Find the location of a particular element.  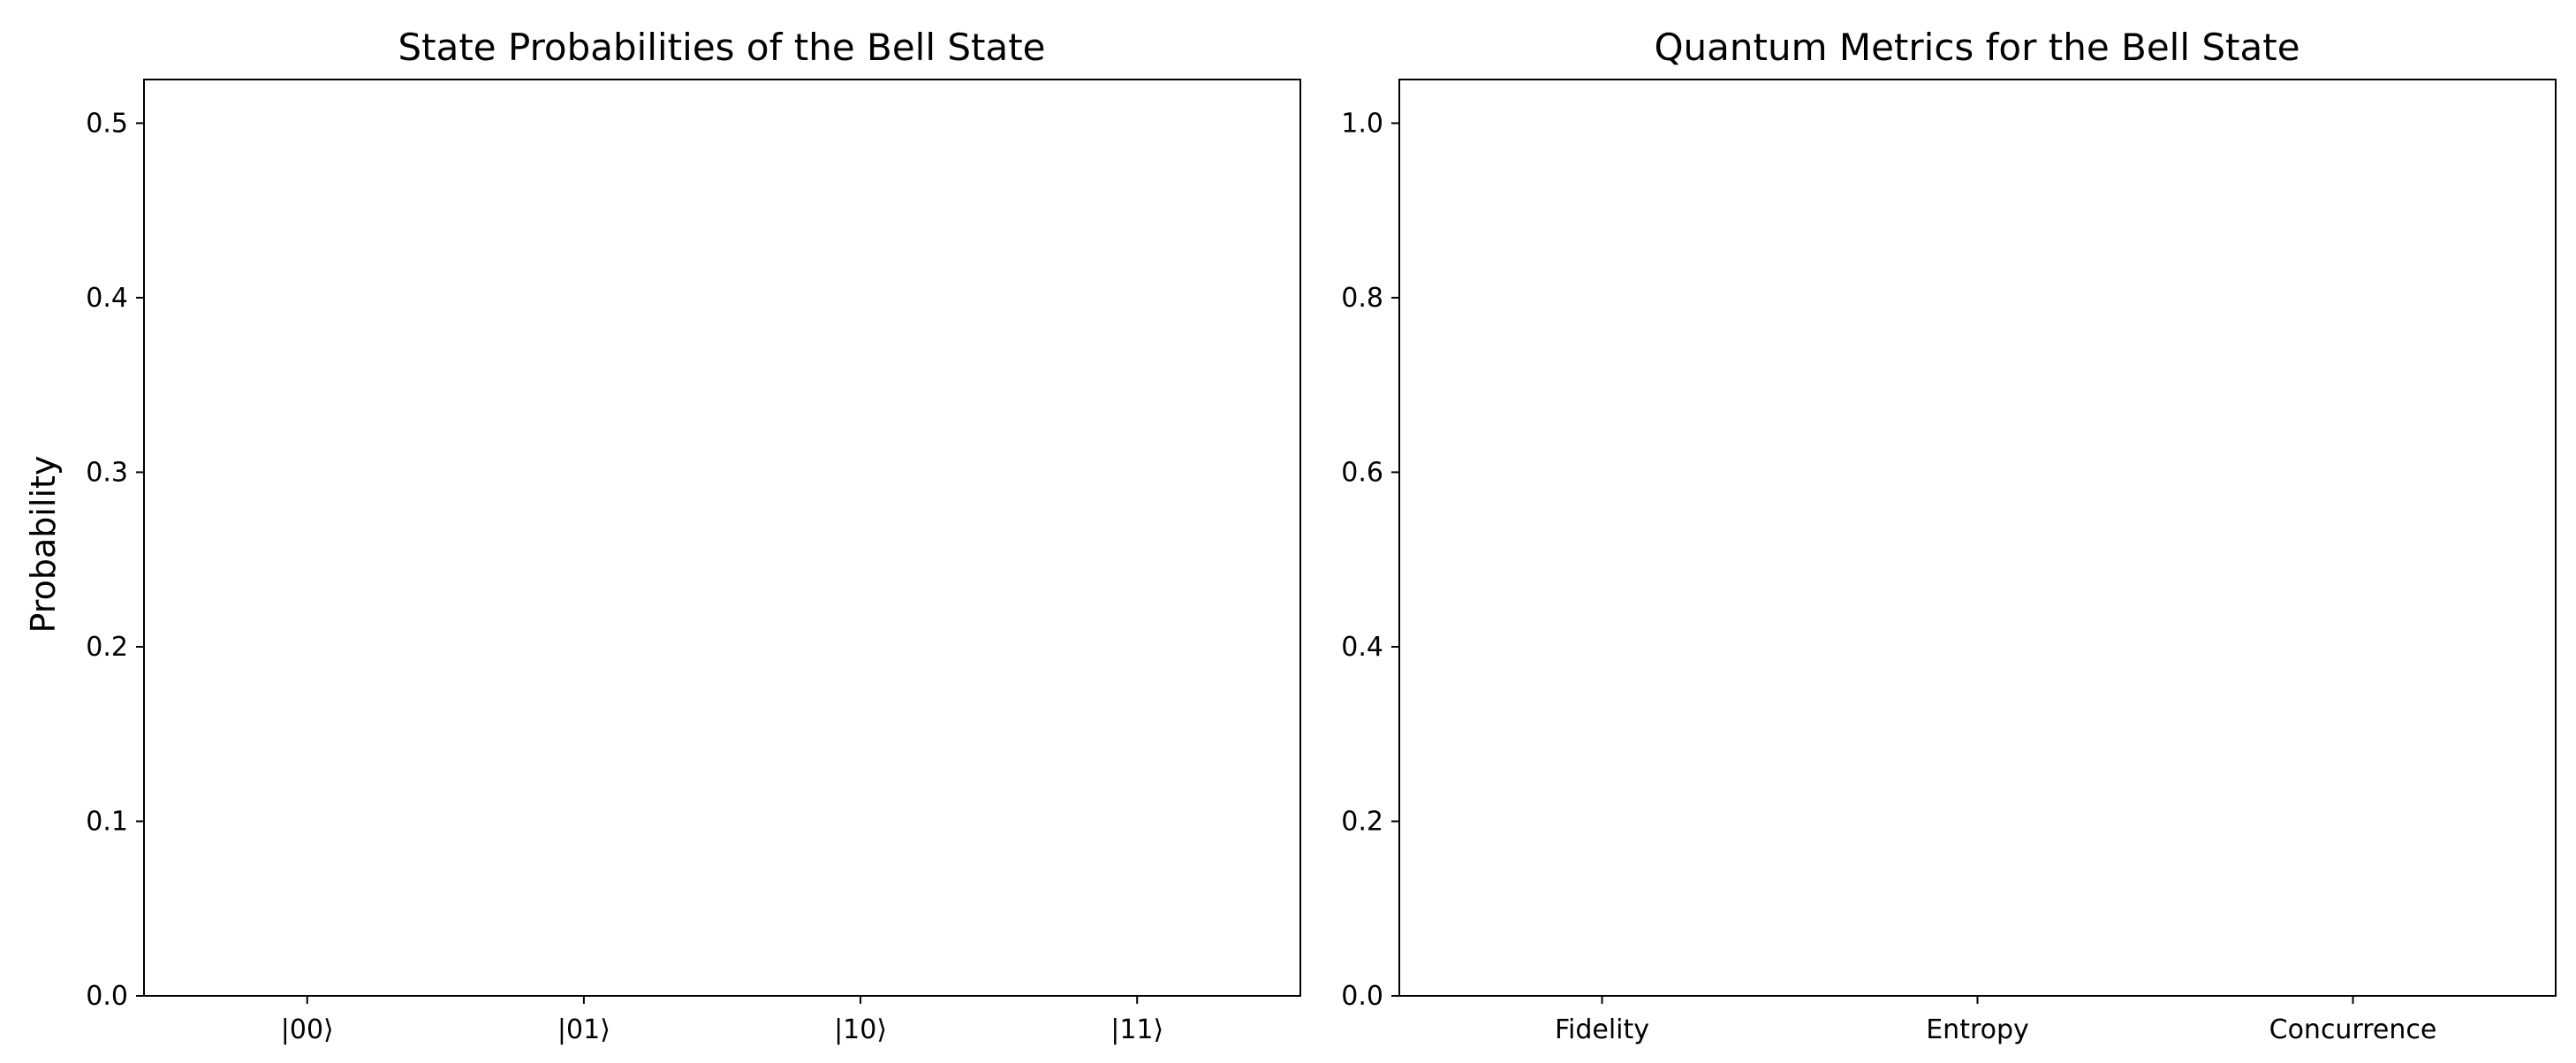

x-tick-label: |10⟩ is located at coordinates (861, 1029).